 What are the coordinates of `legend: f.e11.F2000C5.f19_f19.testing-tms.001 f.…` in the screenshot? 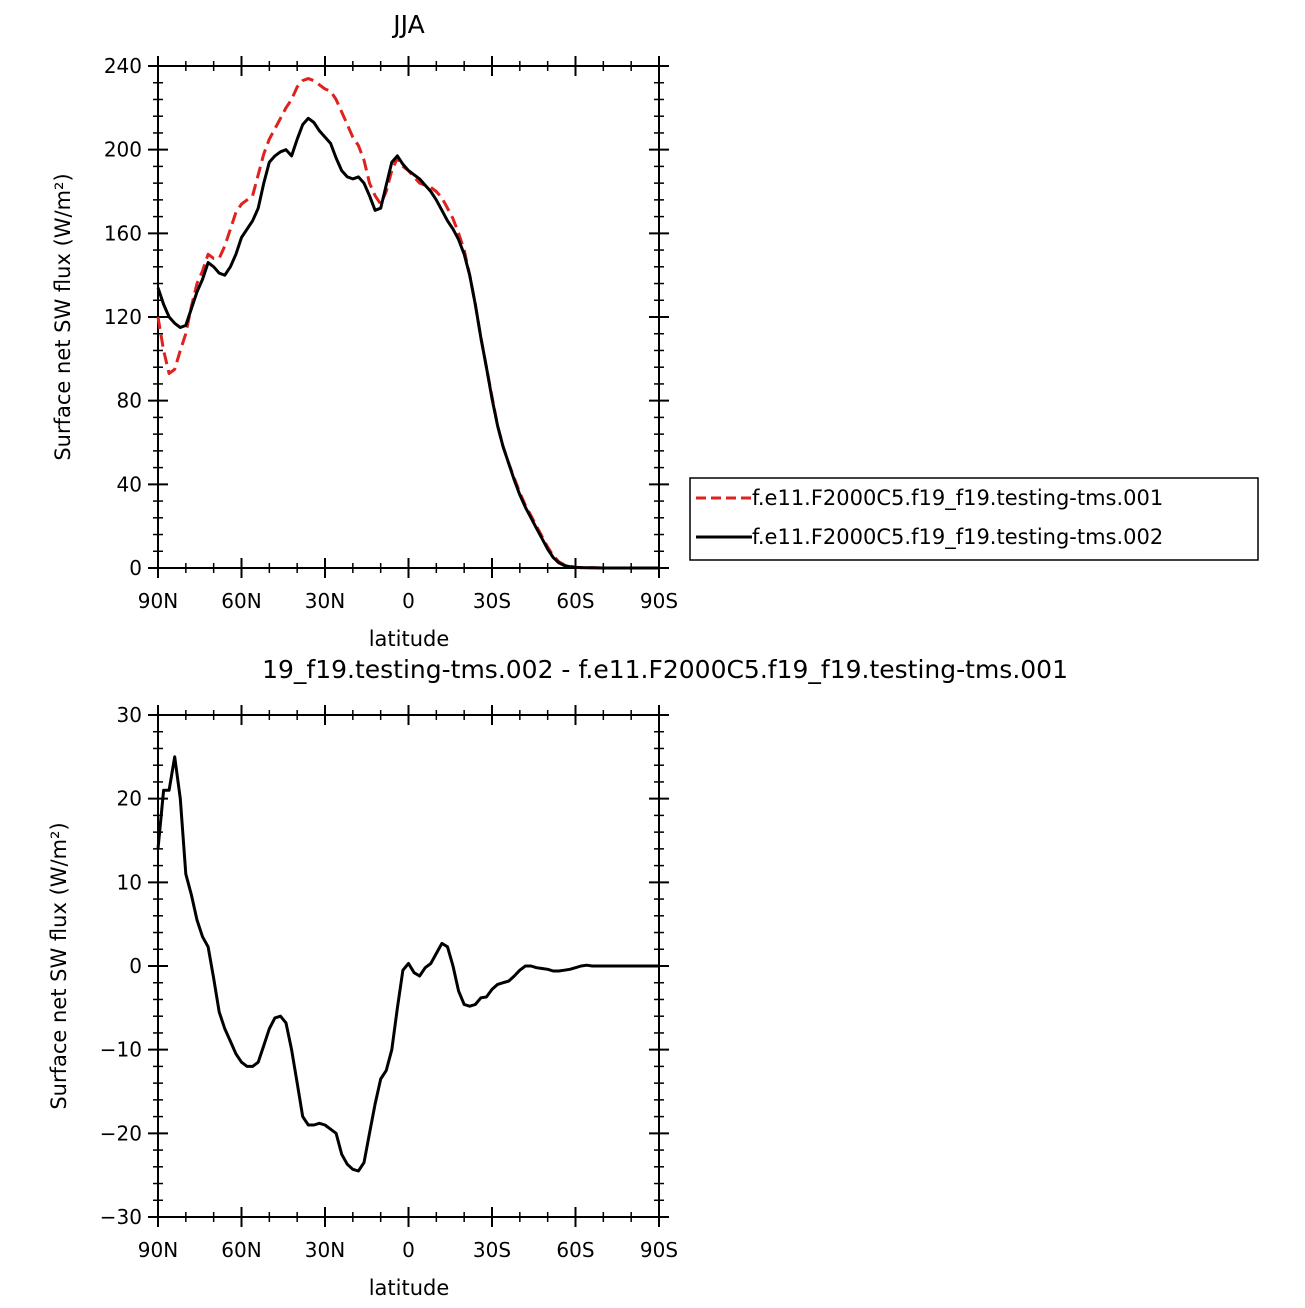 It's located at (974, 519).